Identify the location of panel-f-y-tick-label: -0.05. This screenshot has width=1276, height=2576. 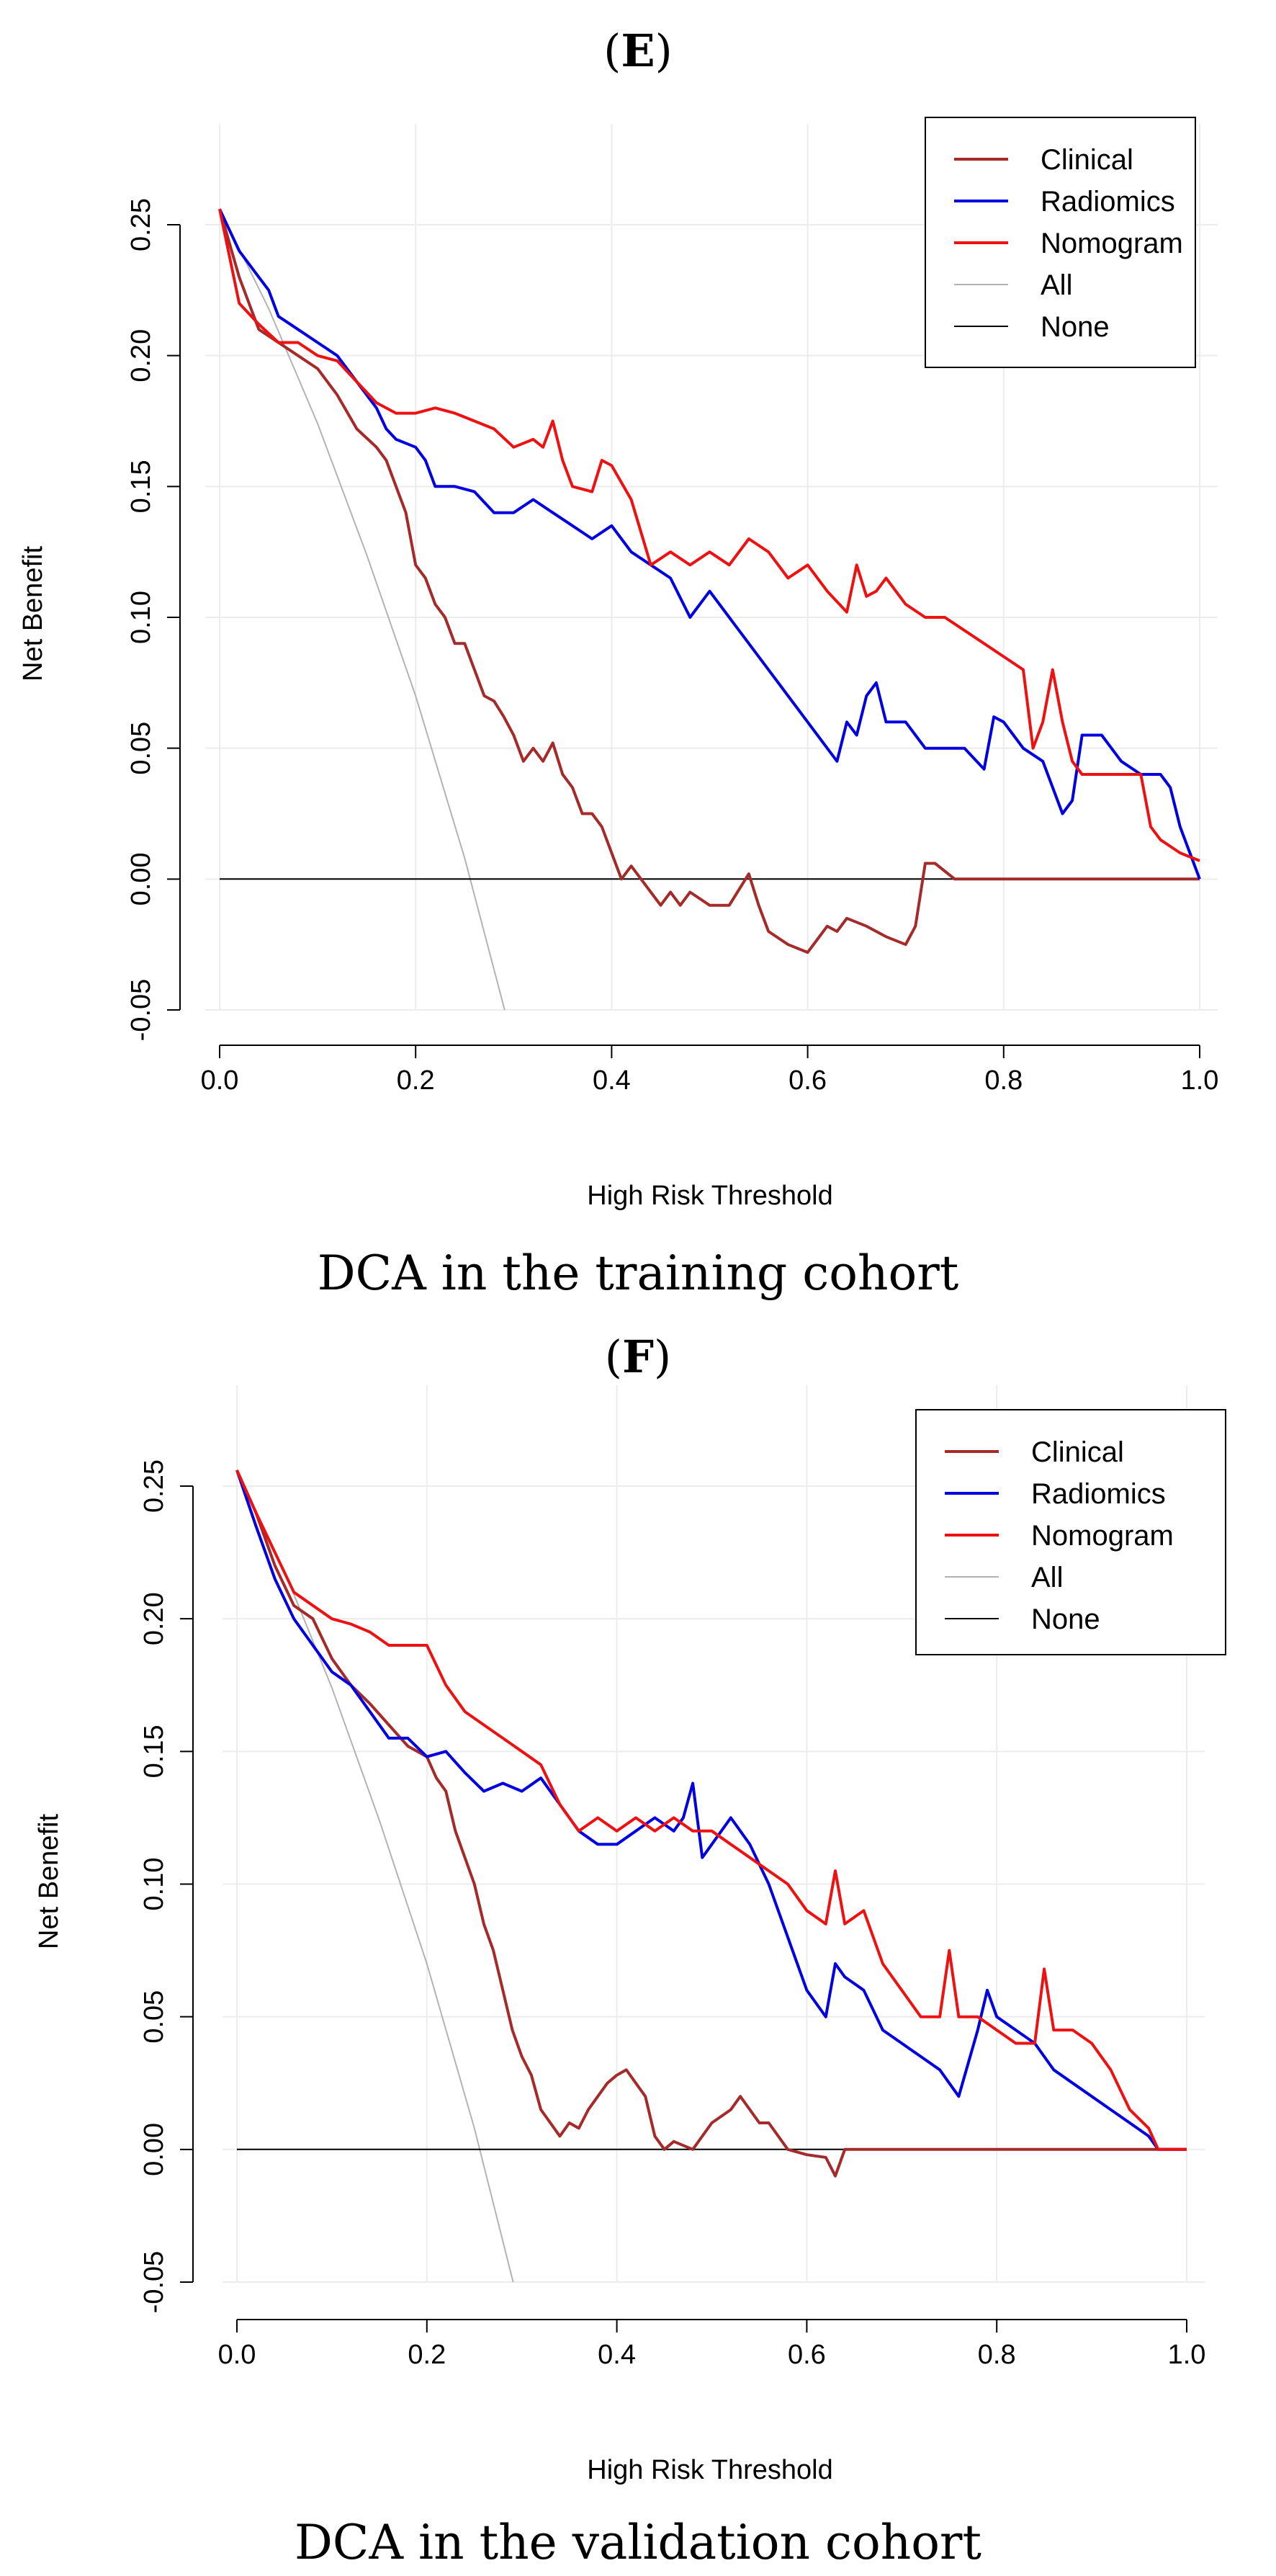
(154, 2282).